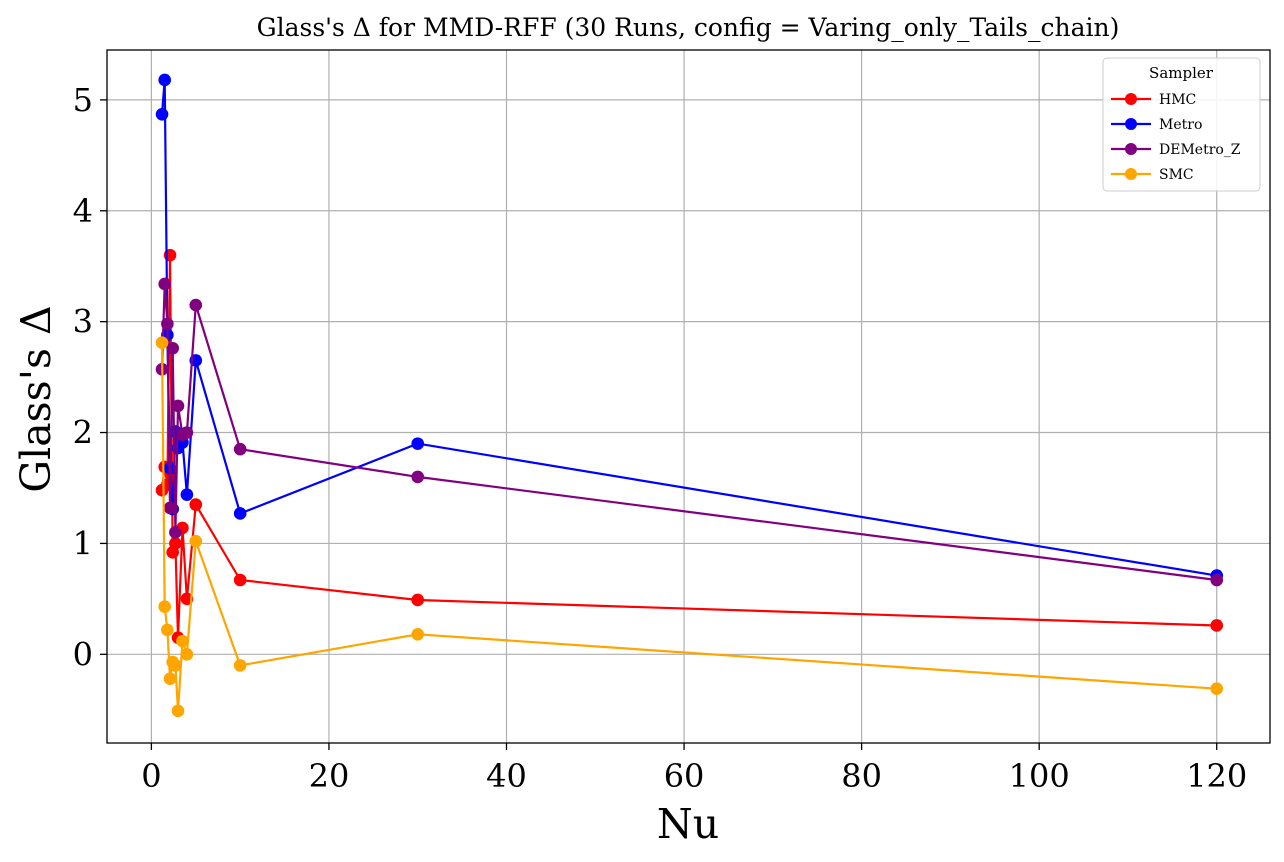  Describe the element at coordinates (329, 776) in the screenshot. I see `x-tick-label: 20` at that location.